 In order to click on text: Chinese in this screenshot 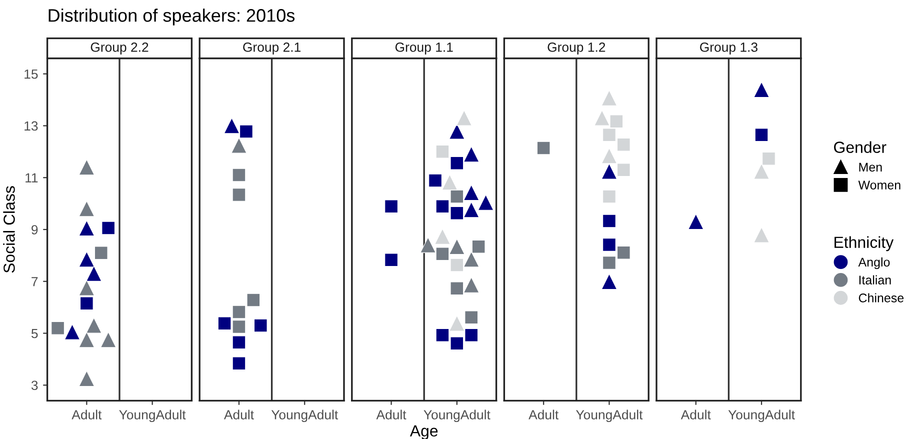, I will do `click(881, 297)`.